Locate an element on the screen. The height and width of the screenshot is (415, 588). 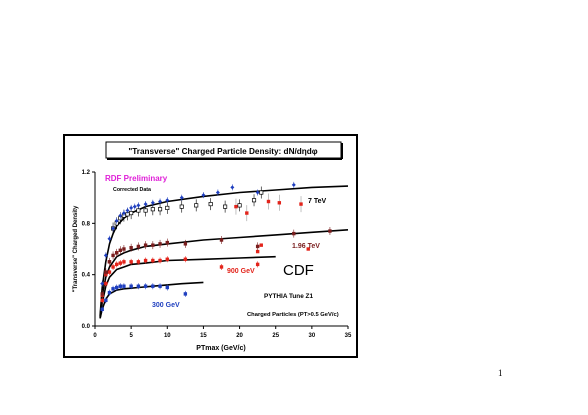
series-label-300gev: 300 GeV is located at coordinates (166, 305).